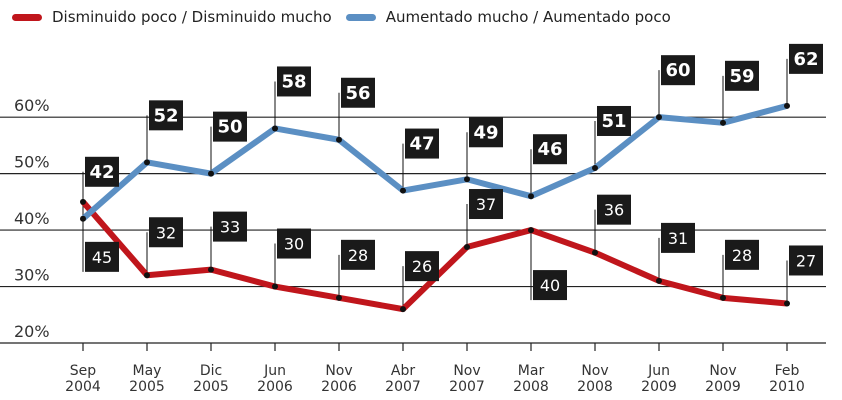  I want to click on value-label: 37, so click(486, 204).